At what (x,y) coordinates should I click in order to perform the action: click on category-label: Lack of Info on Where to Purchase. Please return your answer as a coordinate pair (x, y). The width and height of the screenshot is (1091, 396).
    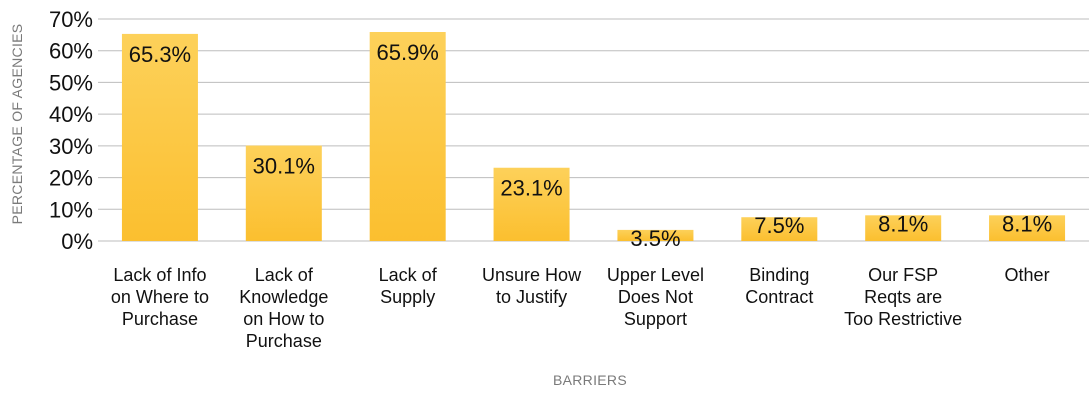
    Looking at the image, I should click on (160, 297).